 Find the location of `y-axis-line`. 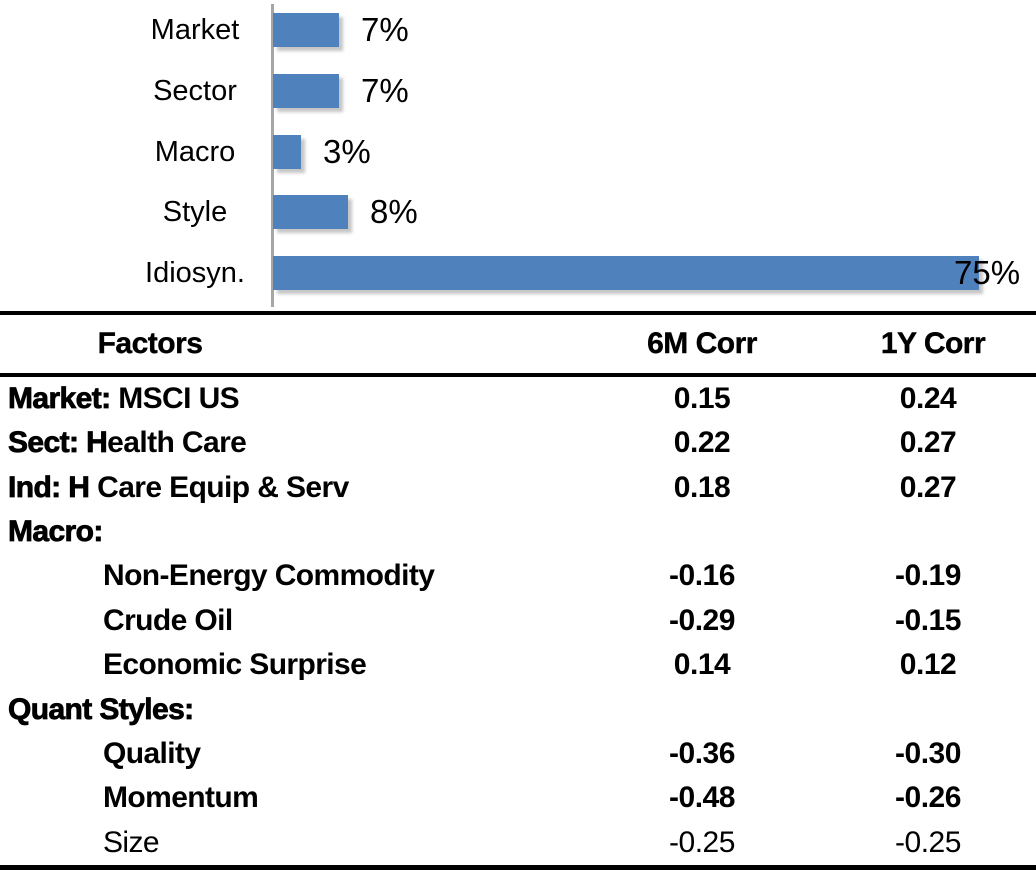

y-axis-line is located at coordinates (272, 155).